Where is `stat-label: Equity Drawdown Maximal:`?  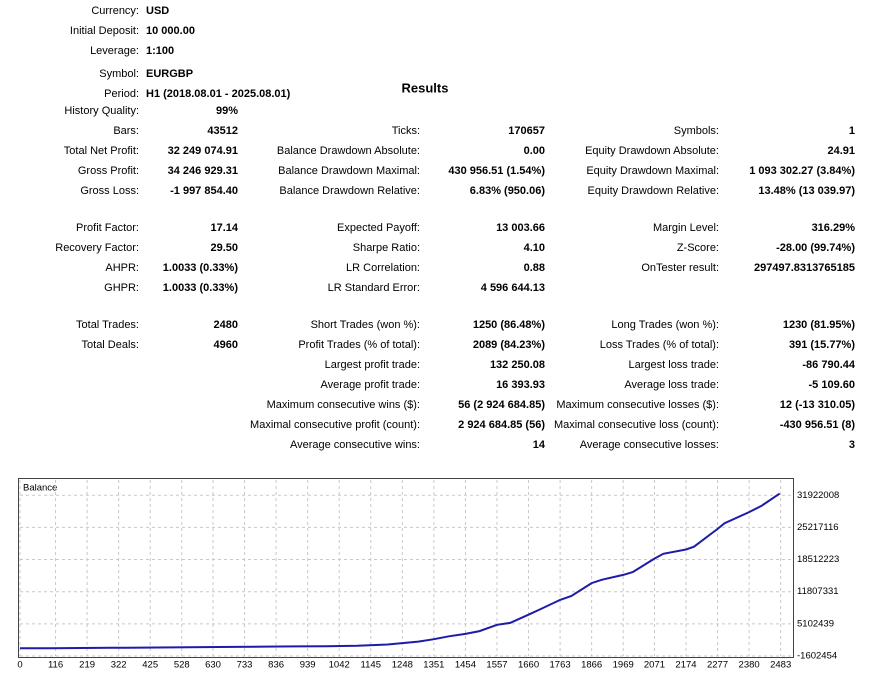
stat-label: Equity Drawdown Maximal: is located at coordinates (652, 171).